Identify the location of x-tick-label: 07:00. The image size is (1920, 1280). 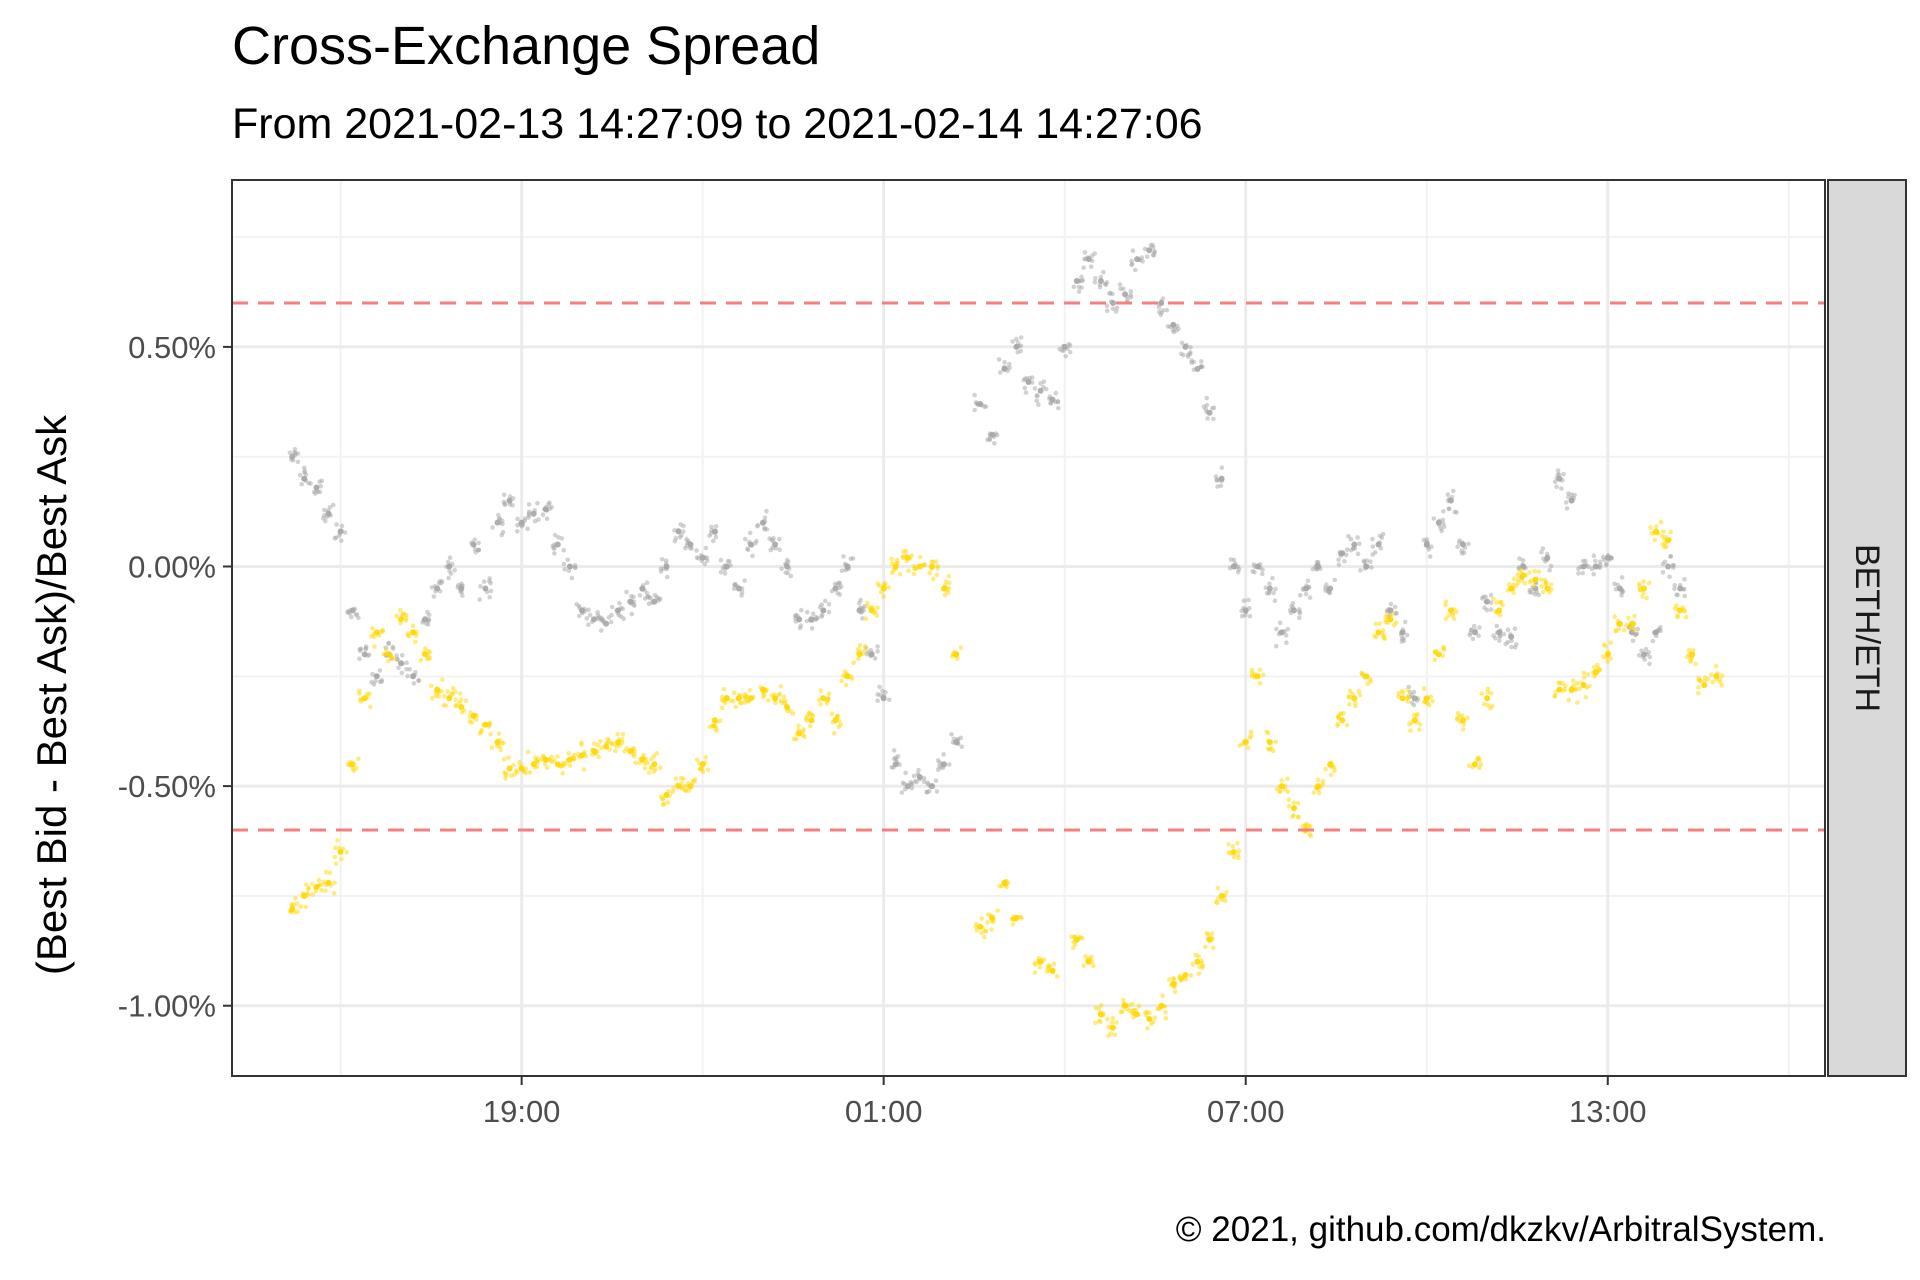
(1246, 1111).